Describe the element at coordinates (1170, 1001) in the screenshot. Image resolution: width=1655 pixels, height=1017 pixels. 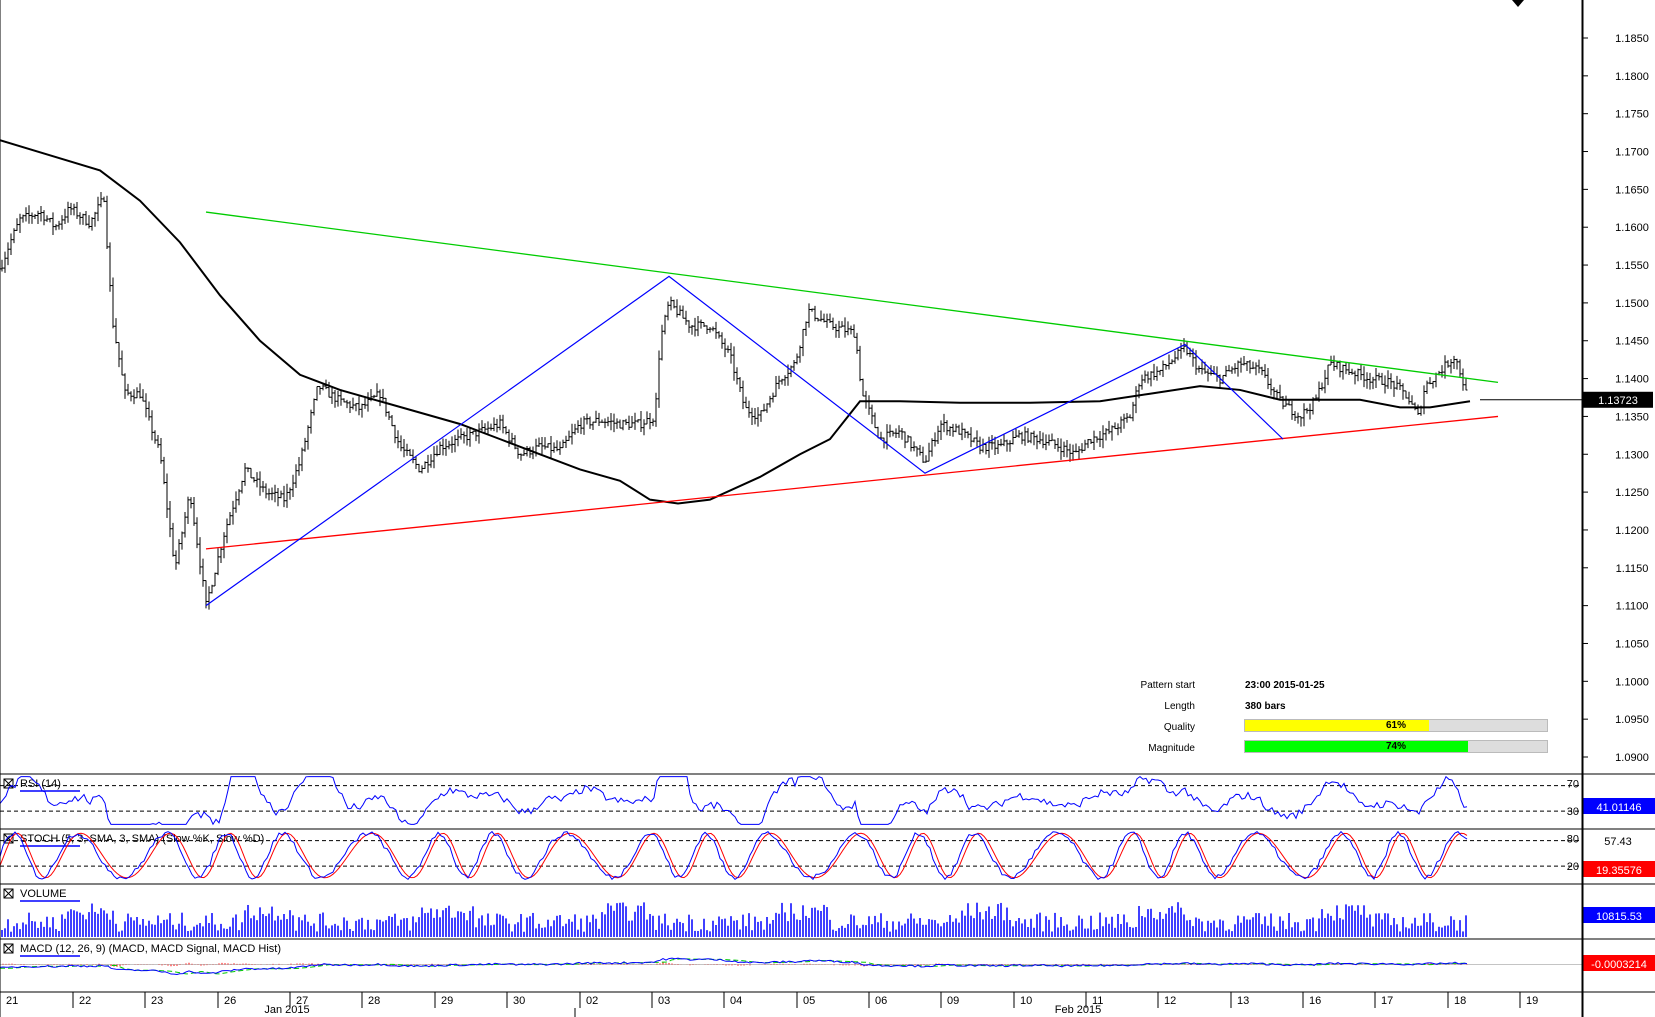
I see `date-tick-label: 12` at that location.